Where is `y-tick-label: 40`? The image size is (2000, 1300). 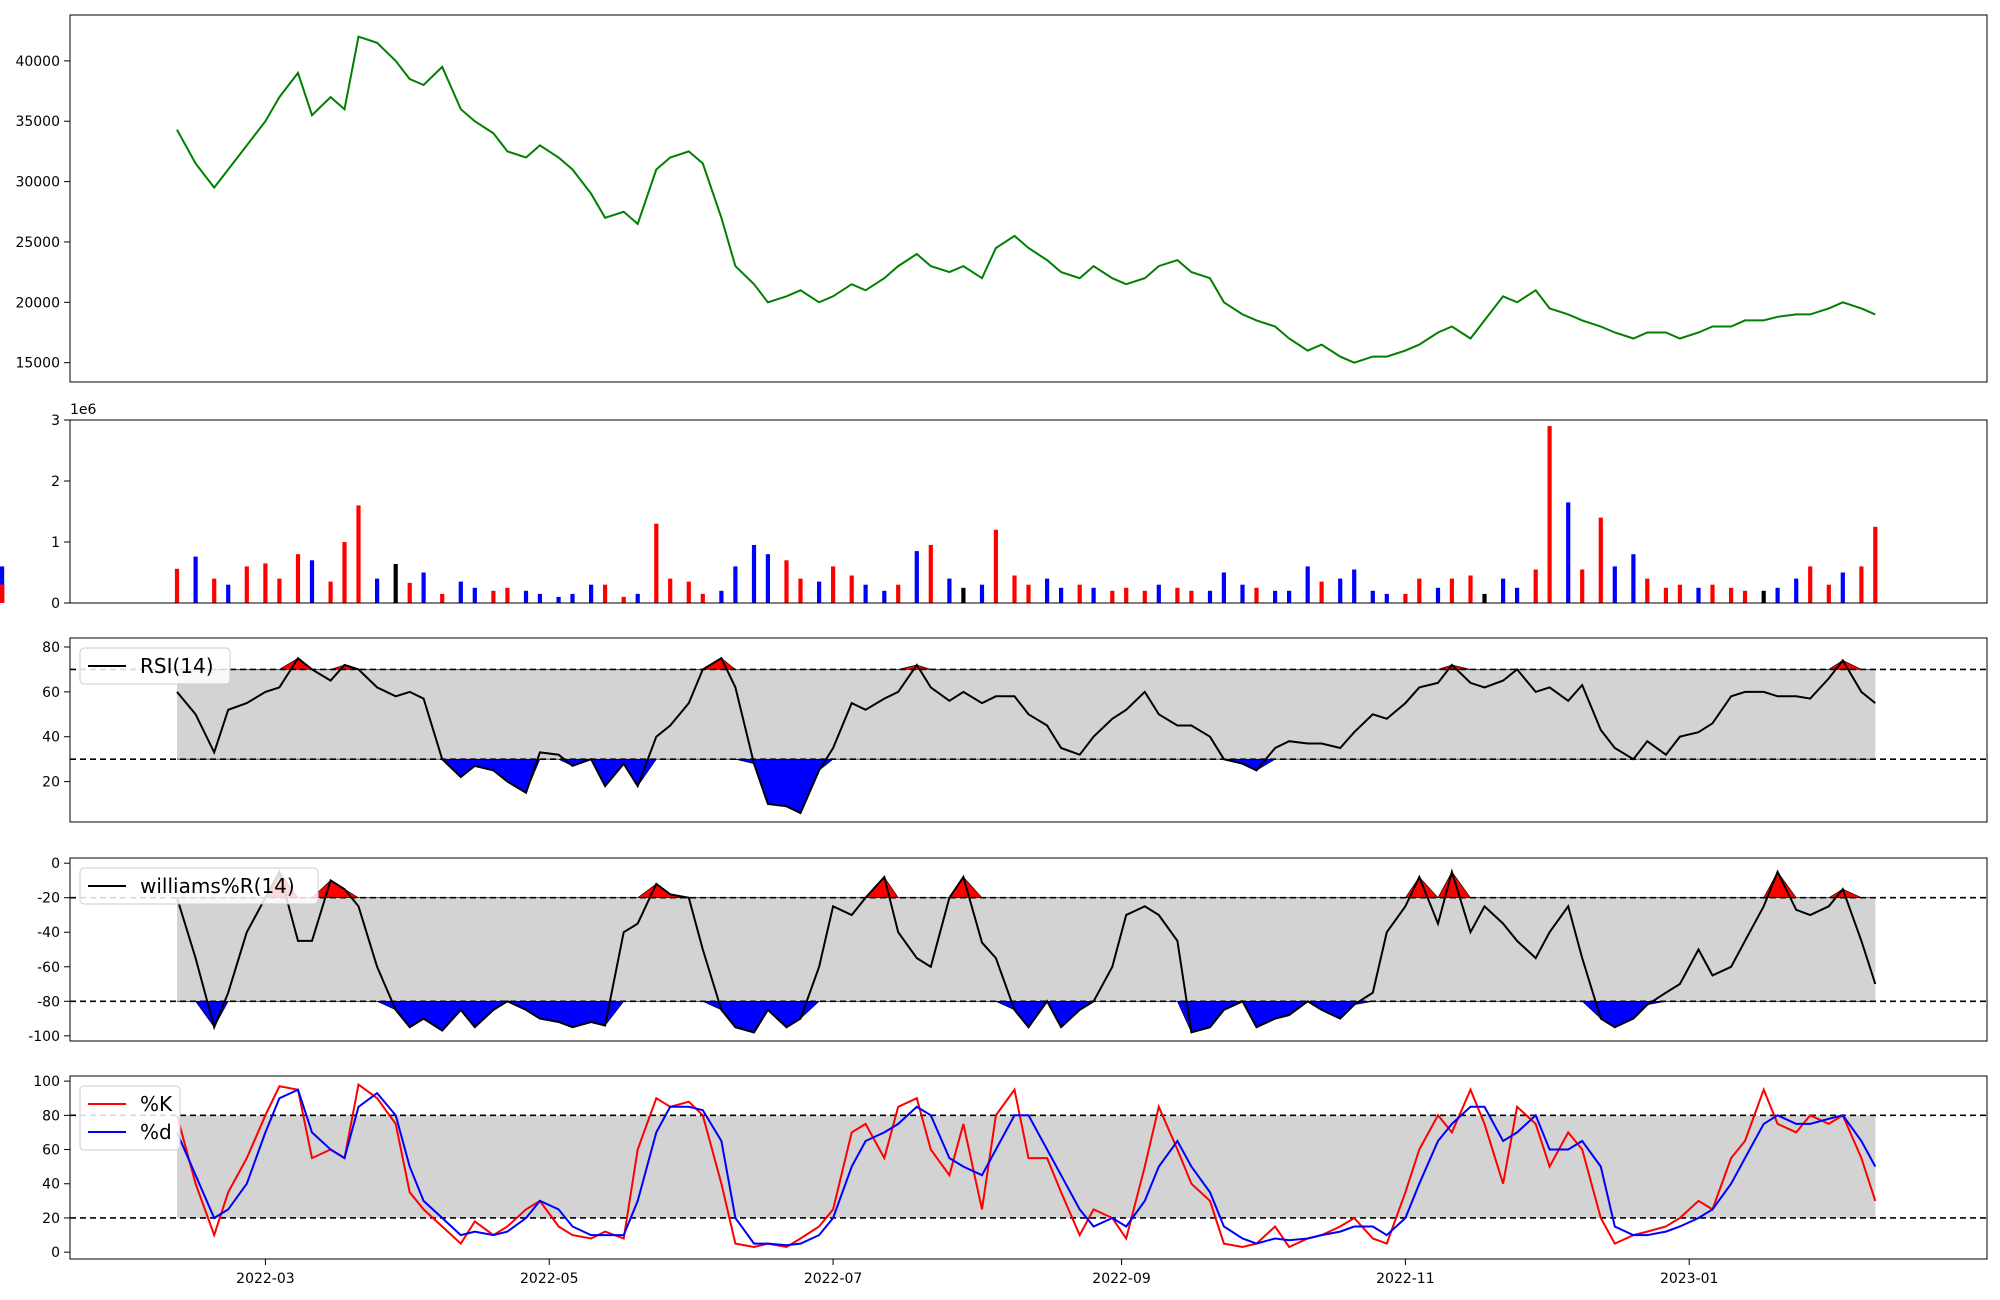 y-tick-label: 40 is located at coordinates (51, 1185).